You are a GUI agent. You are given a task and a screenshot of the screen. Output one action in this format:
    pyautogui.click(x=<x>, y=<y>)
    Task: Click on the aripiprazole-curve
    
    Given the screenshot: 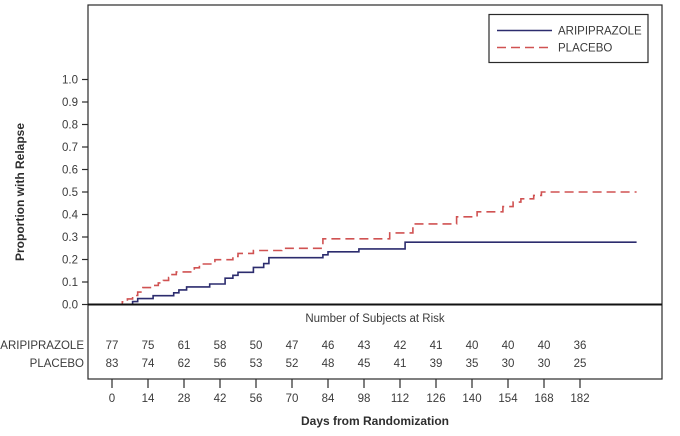 What is the action you would take?
    pyautogui.click(x=374, y=273)
    